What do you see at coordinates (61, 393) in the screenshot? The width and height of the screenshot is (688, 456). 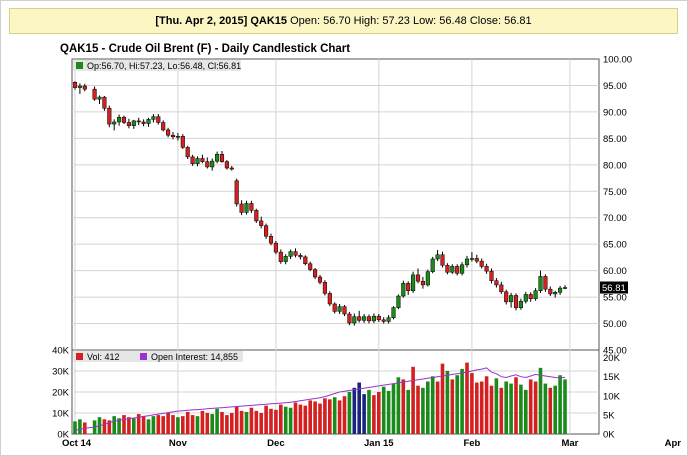 I see `volume-tick-label: 20K` at bounding box center [61, 393].